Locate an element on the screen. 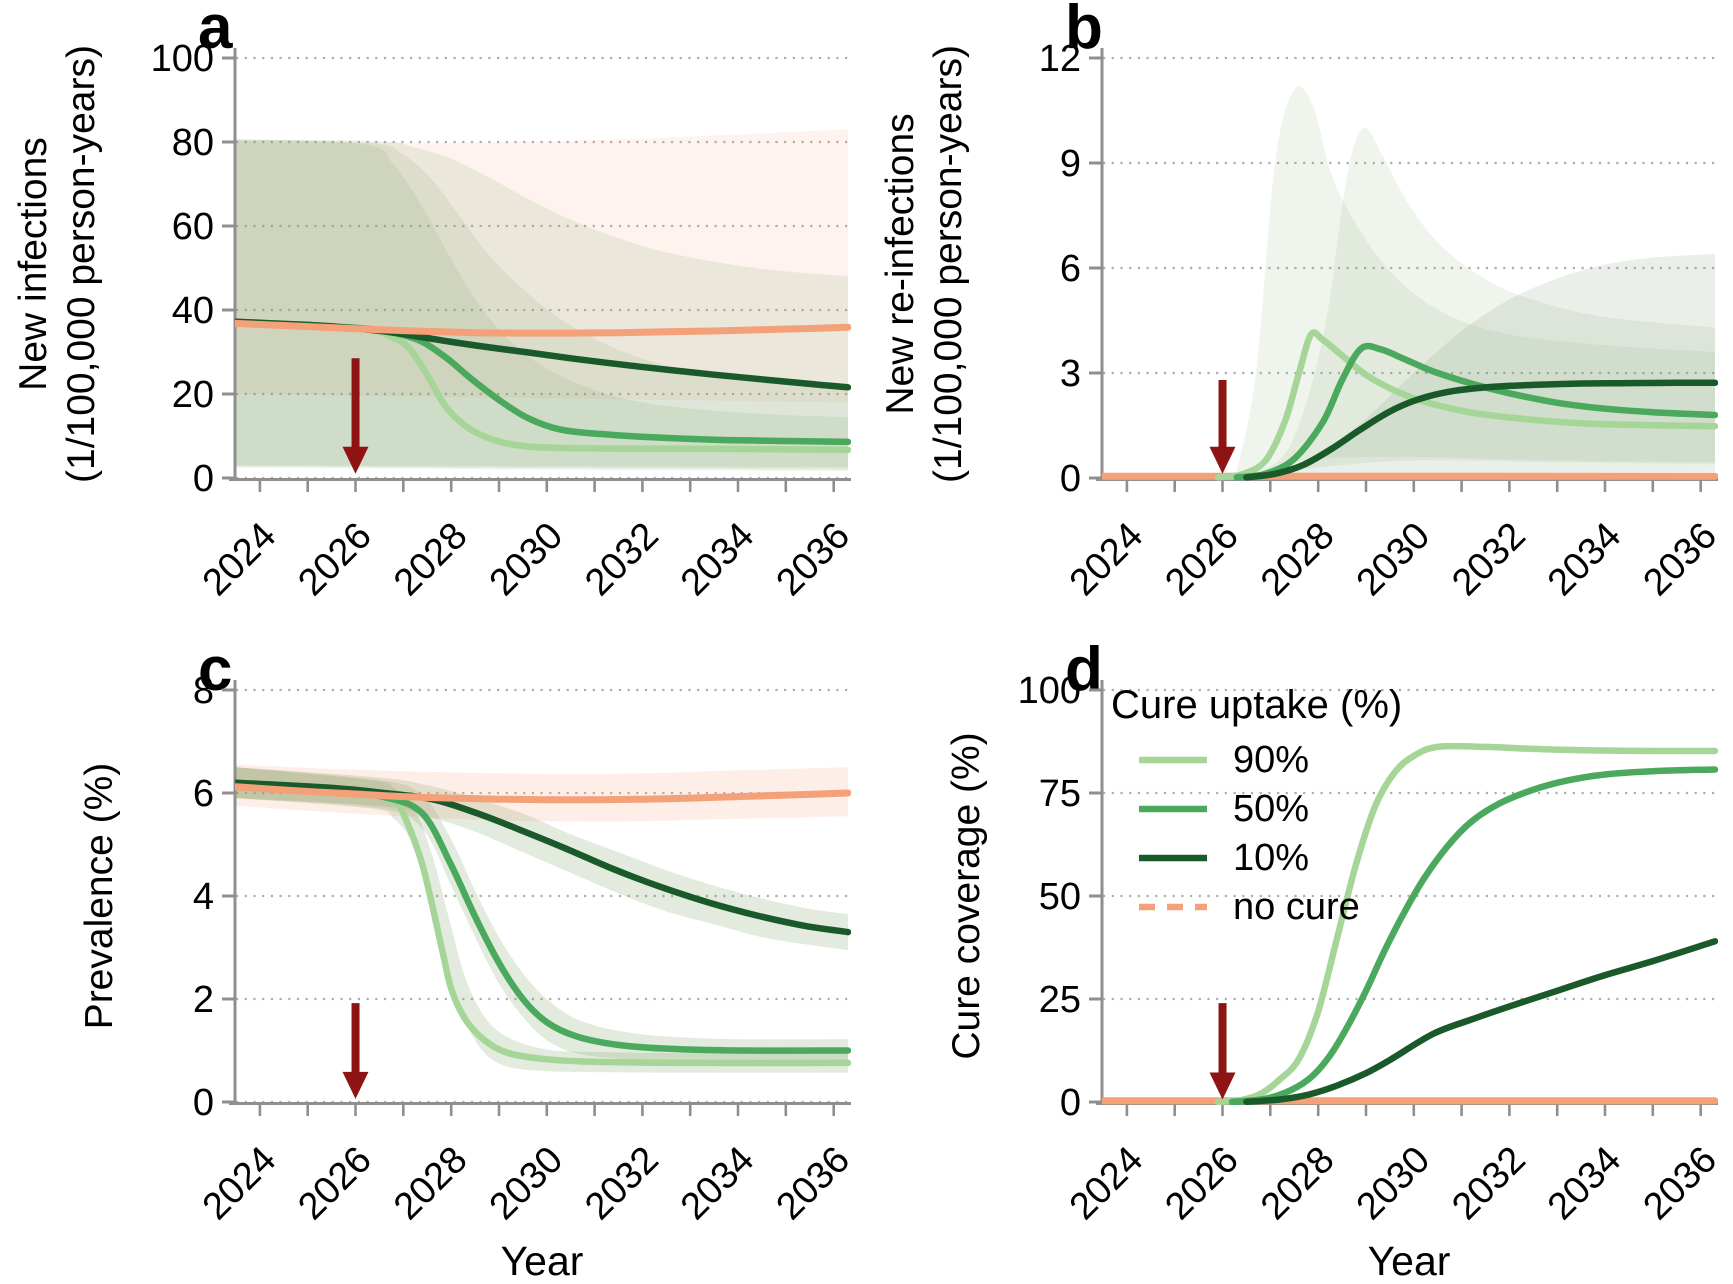 Image resolution: width=1733 pixels, height=1284 pixels. y-tick-label-50: 50 is located at coordinates (1060, 897).